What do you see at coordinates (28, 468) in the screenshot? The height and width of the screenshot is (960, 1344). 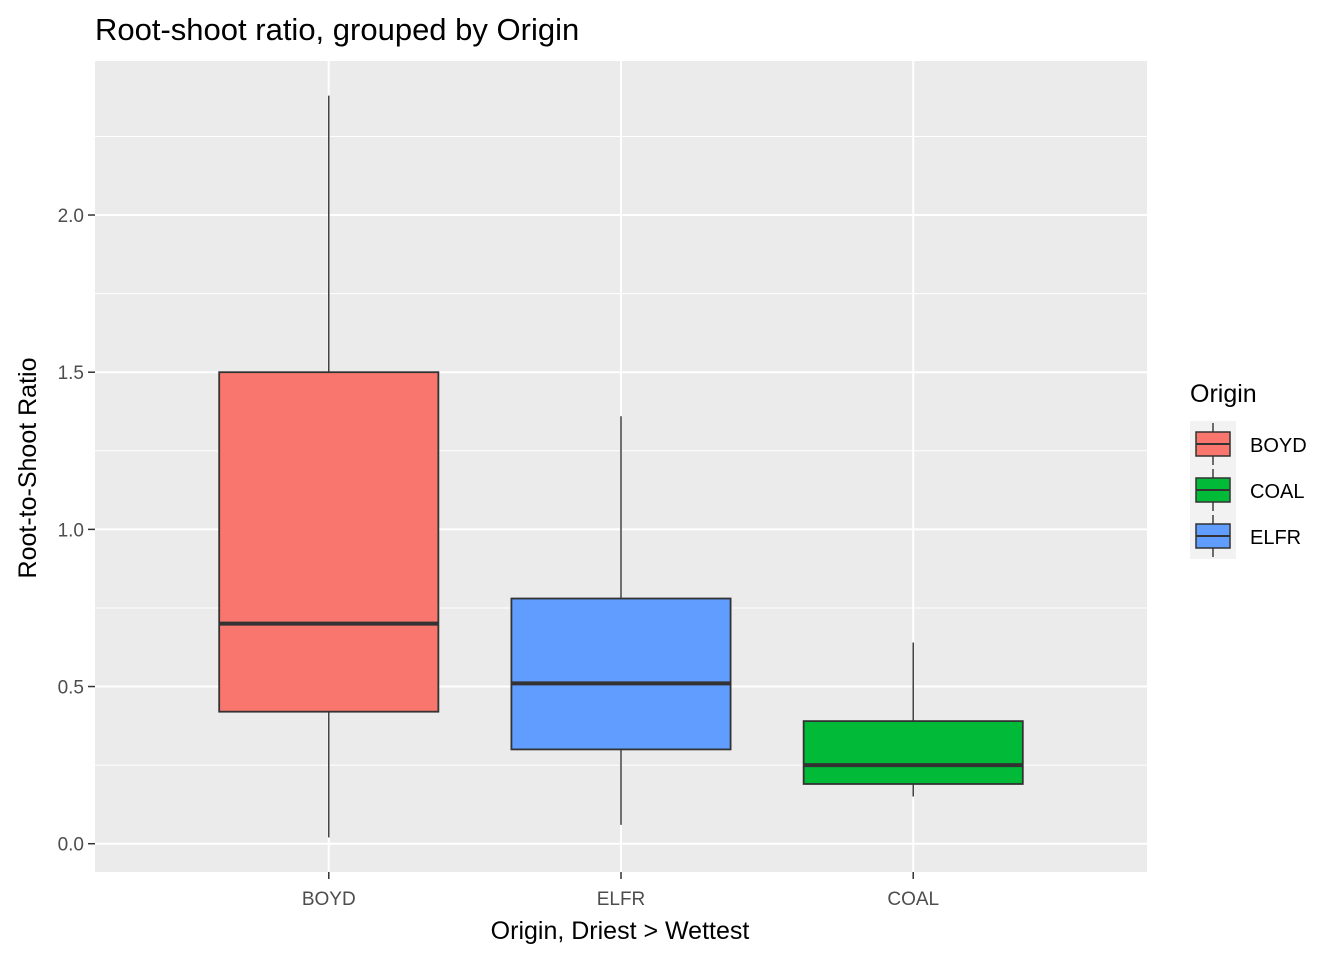 I see `y-axis-title: Root-to-Shoot Ratio` at bounding box center [28, 468].